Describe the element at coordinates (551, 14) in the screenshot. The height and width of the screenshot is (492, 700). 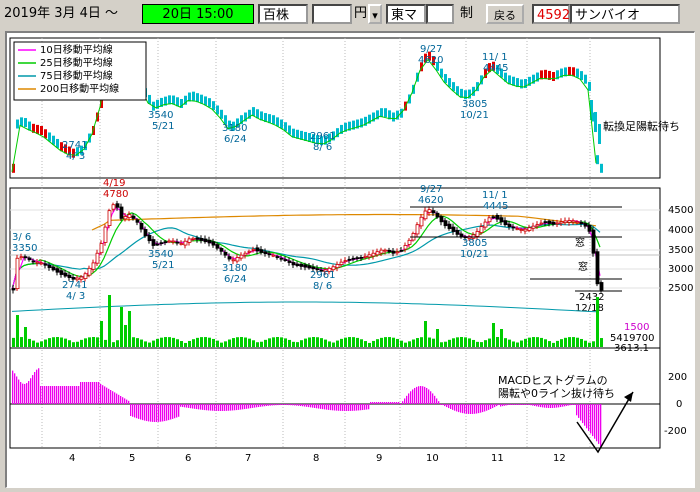
I see `stock-code: 4592` at that location.